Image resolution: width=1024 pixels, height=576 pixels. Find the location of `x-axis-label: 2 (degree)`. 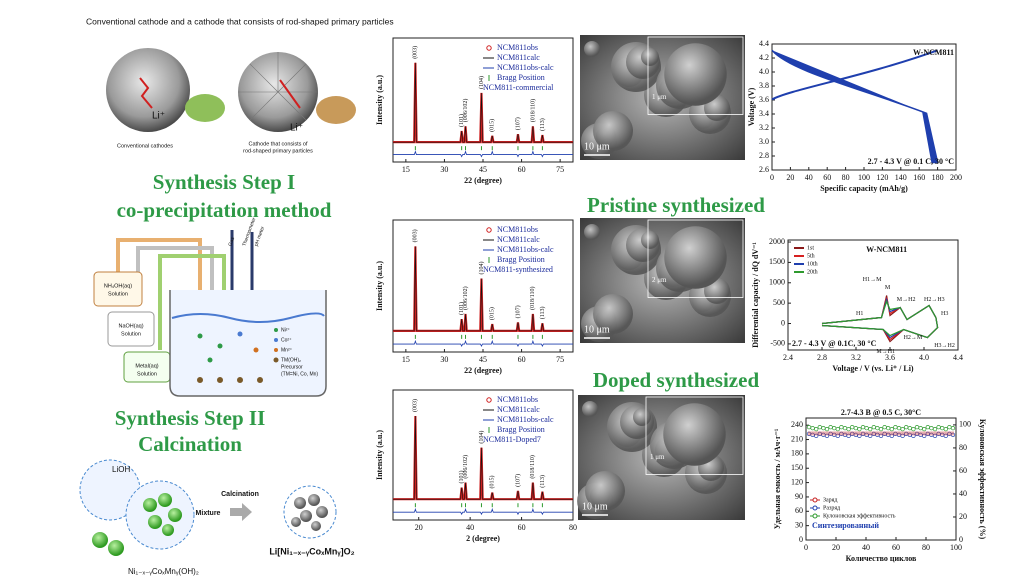

x-axis-label: 2 (degree) is located at coordinates (483, 538).